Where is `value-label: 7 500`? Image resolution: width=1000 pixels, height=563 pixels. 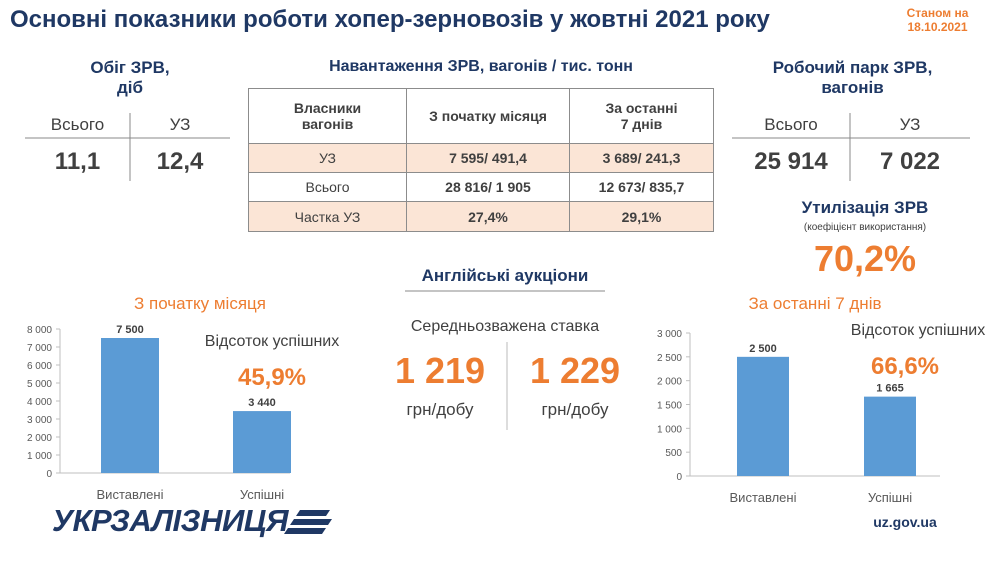
value-label: 7 500 is located at coordinates (130, 330).